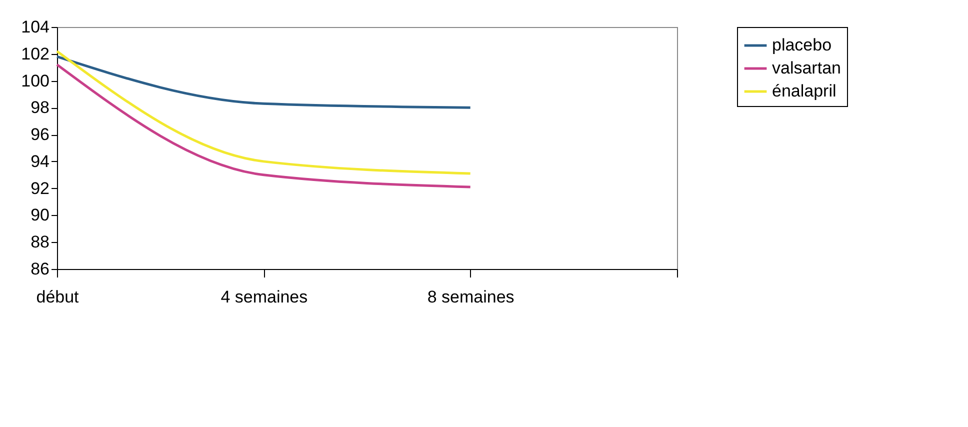  Describe the element at coordinates (40, 215) in the screenshot. I see `y-tick-label: 90` at that location.